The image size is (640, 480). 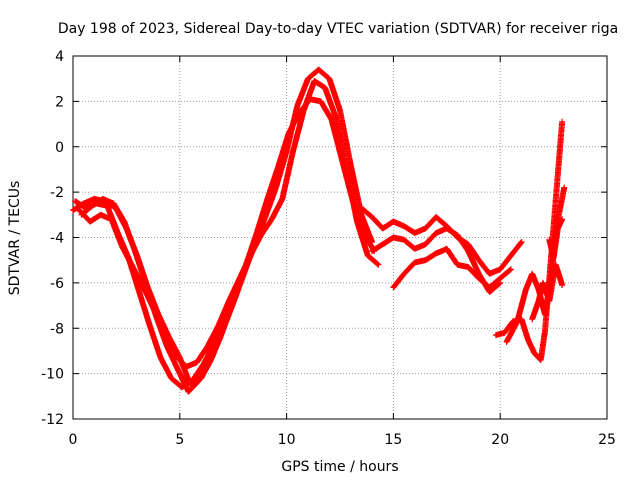 What do you see at coordinates (342, 440) in the screenshot?
I see `x-tick-labels: 0 5 10 15 20 25` at bounding box center [342, 440].